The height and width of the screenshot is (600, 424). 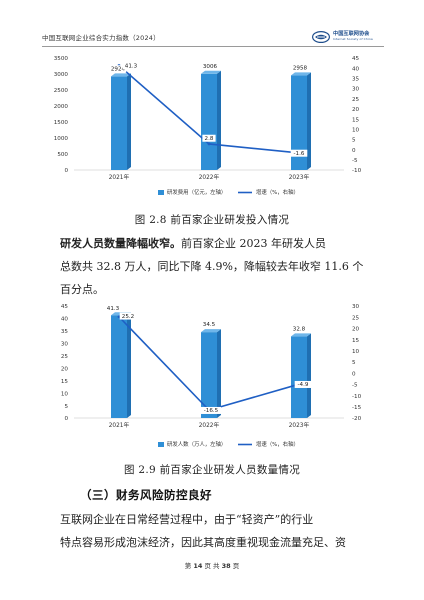 I want to click on bar-data-label: 41.3, so click(x=113, y=309).